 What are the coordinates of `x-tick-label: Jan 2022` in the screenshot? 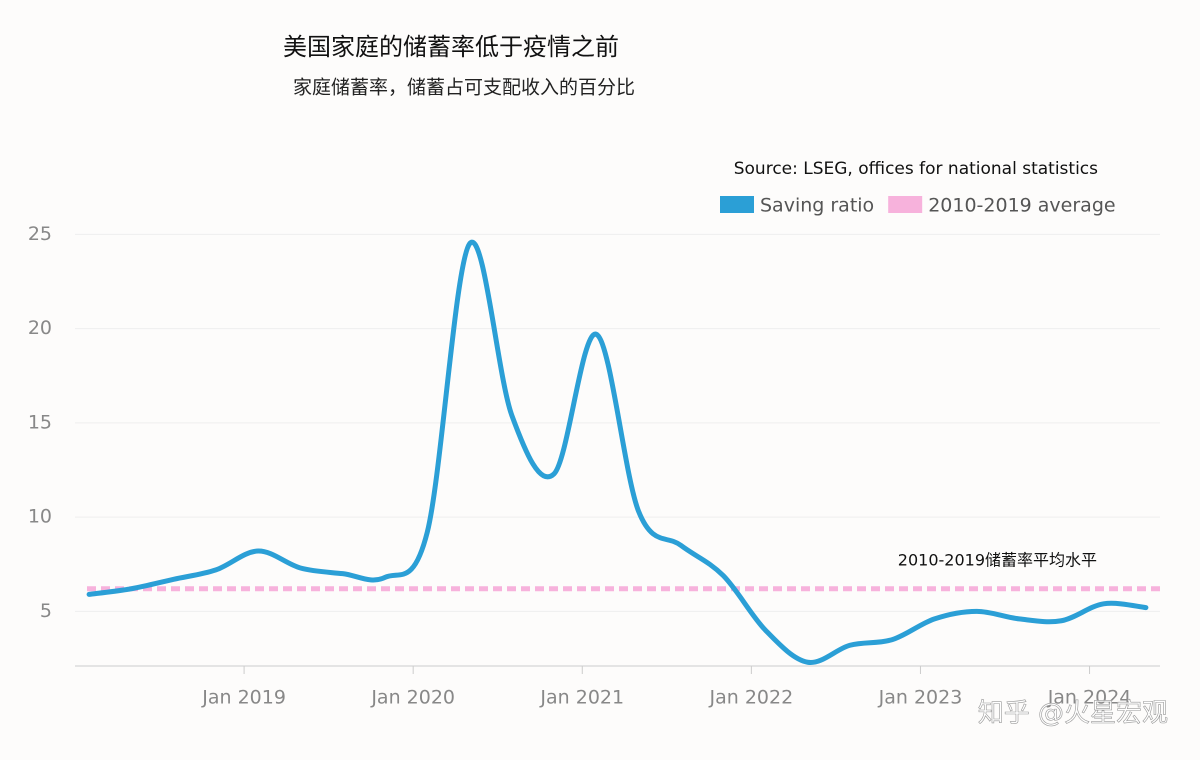 It's located at (751, 698).